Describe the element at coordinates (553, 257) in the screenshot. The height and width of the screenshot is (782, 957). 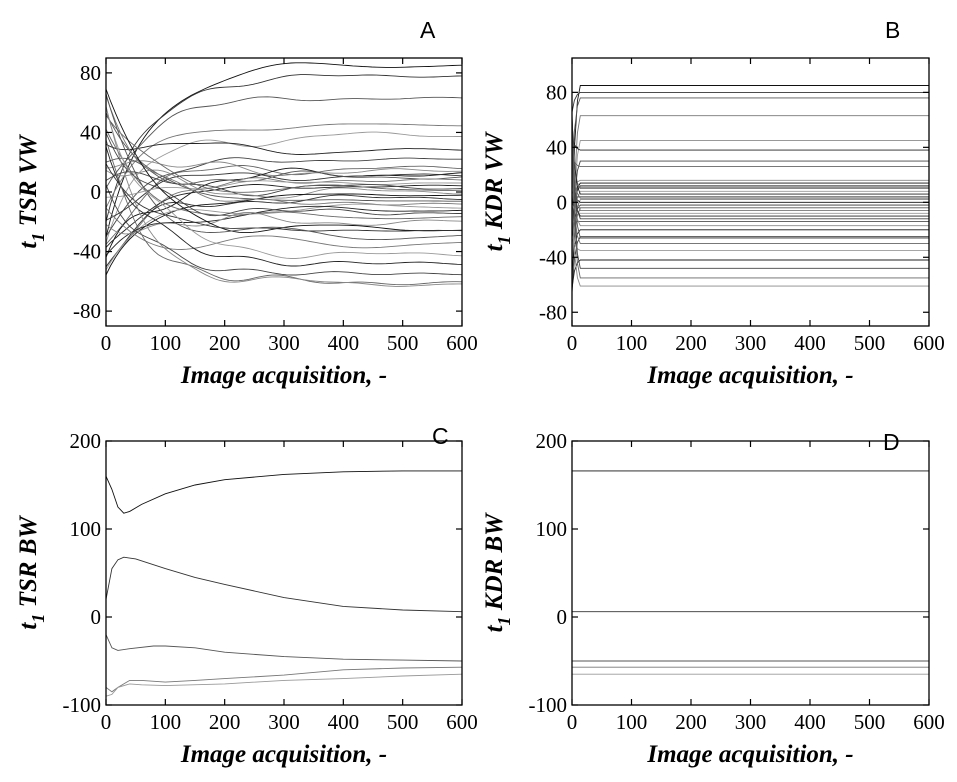
I see `y-tick-label: -40` at that location.